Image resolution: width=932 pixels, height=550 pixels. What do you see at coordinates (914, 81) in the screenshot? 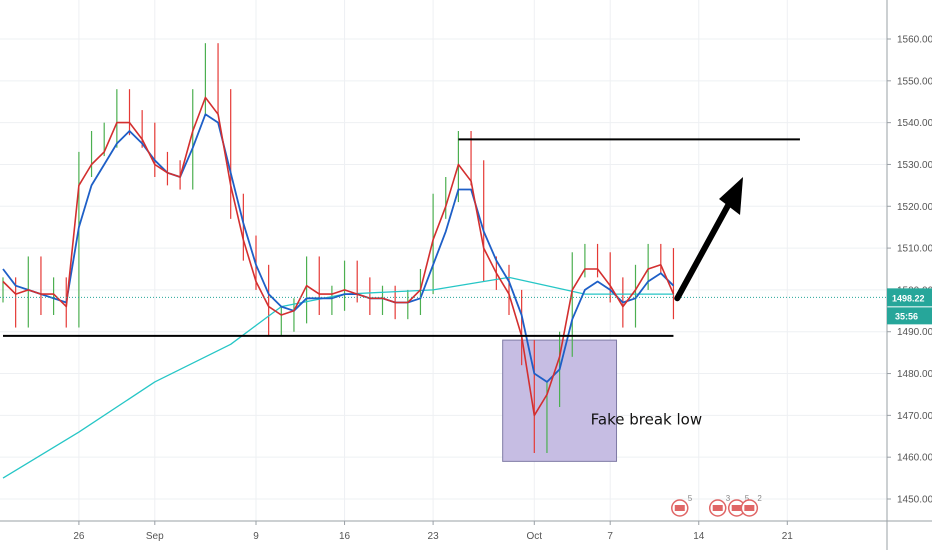
I see `y-tick-label: 1550.00` at bounding box center [914, 81].